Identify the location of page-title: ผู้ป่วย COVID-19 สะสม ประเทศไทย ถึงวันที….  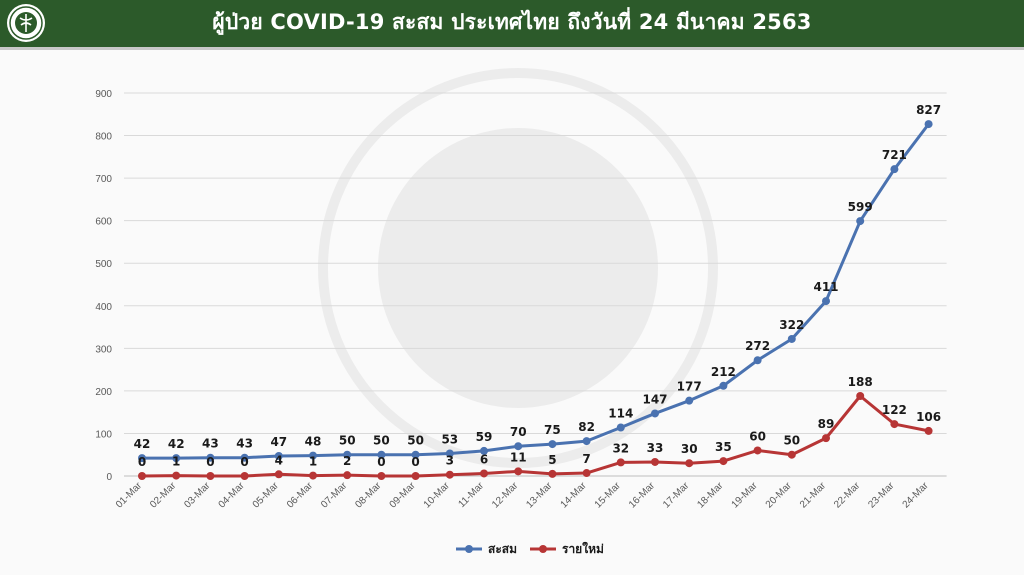
(512, 22).